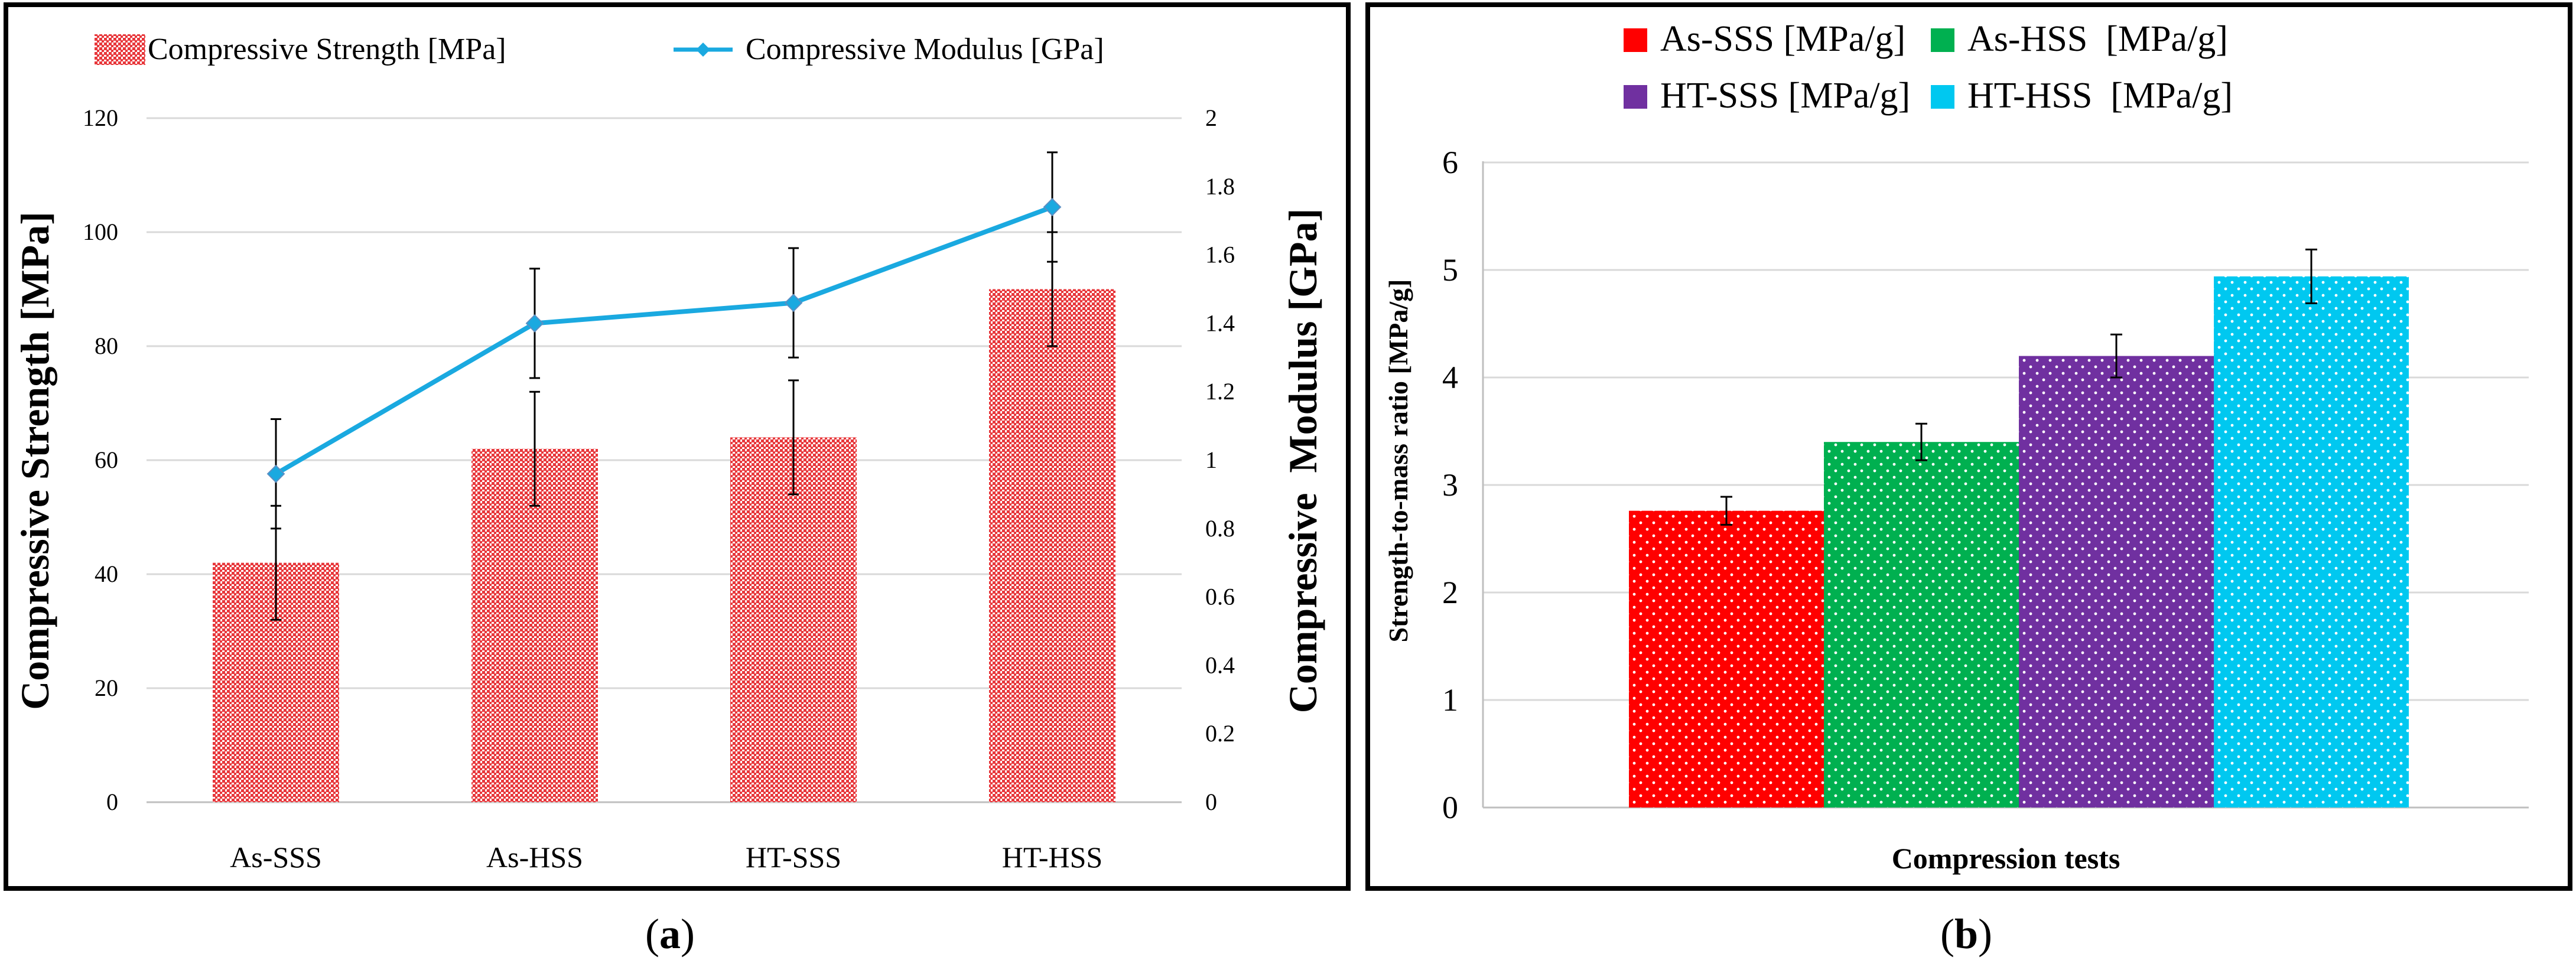 The width and height of the screenshot is (2576, 980). What do you see at coordinates (120, 49) in the screenshot?
I see `legend-swatch-strength` at bounding box center [120, 49].